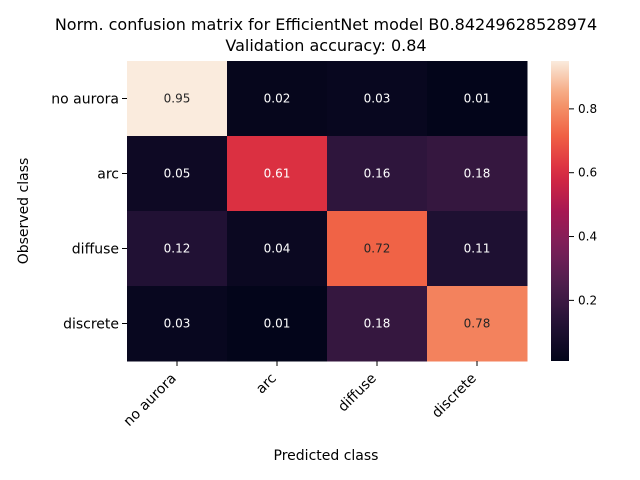 This screenshot has height=480, width=640. What do you see at coordinates (587, 300) in the screenshot?
I see `colorbar-tick-label: 0.2` at bounding box center [587, 300].